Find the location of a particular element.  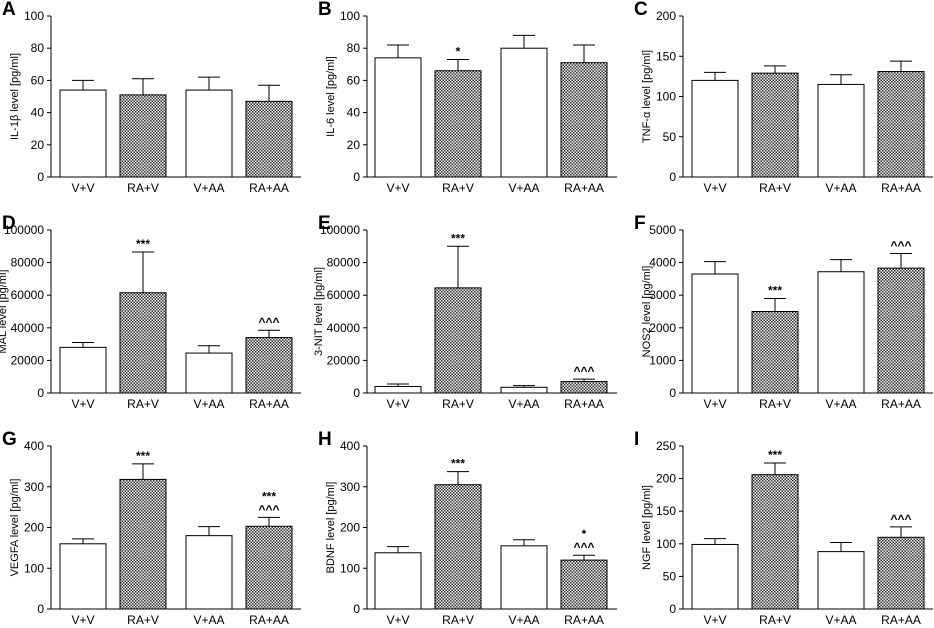

y-tick-label: 3000 is located at coordinates (662, 295).